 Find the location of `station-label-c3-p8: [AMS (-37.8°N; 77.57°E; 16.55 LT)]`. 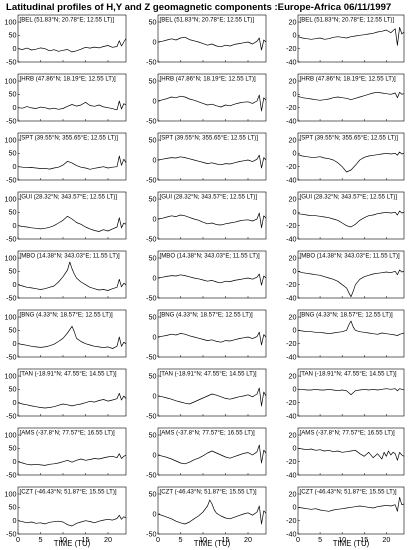

station-label-c3-p8: [AMS (-37.8°N; 77.57°E; 16.55 LT)] is located at coordinates (348, 432).